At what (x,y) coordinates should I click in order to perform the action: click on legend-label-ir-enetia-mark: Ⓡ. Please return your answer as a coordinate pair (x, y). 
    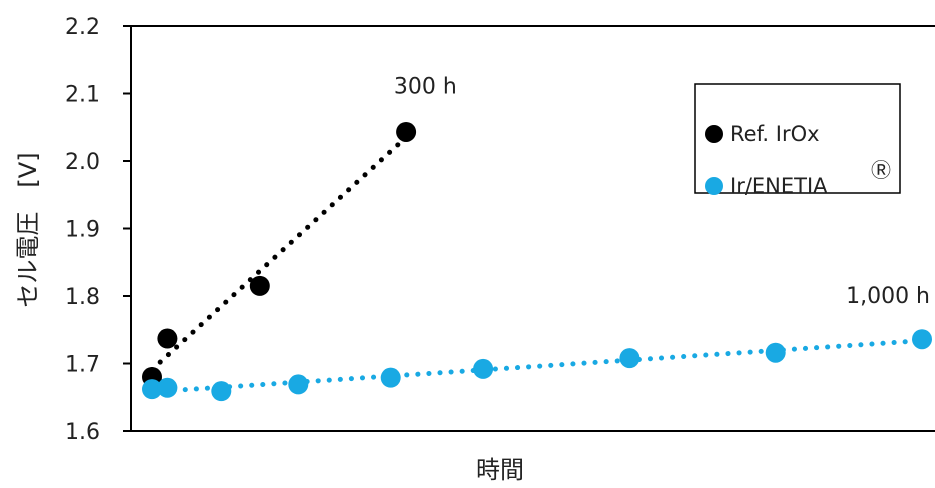
    Looking at the image, I should click on (881, 170).